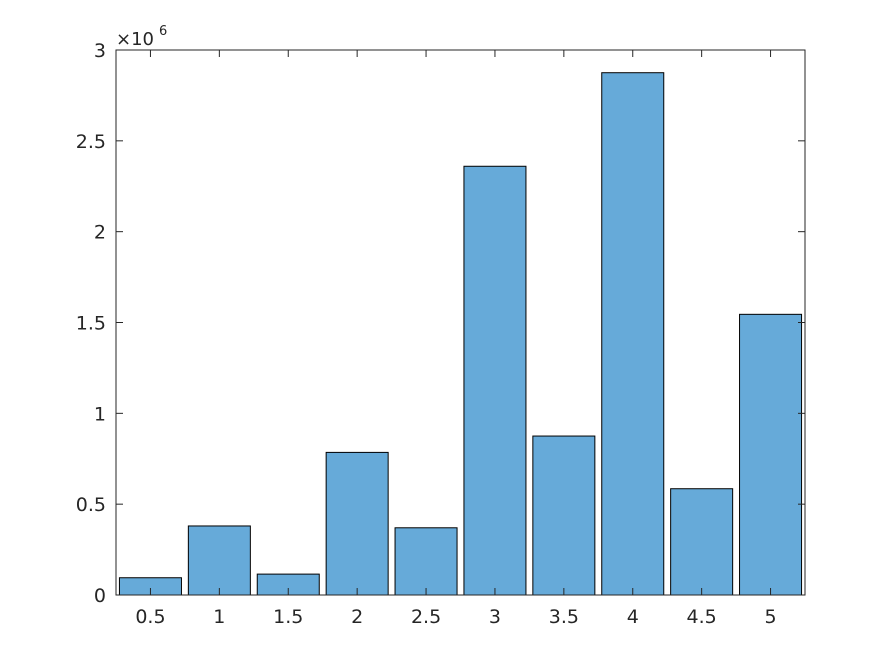 Image resolution: width=891 pixels, height=668 pixels. I want to click on y-exponent-base: ×10, so click(135, 39).